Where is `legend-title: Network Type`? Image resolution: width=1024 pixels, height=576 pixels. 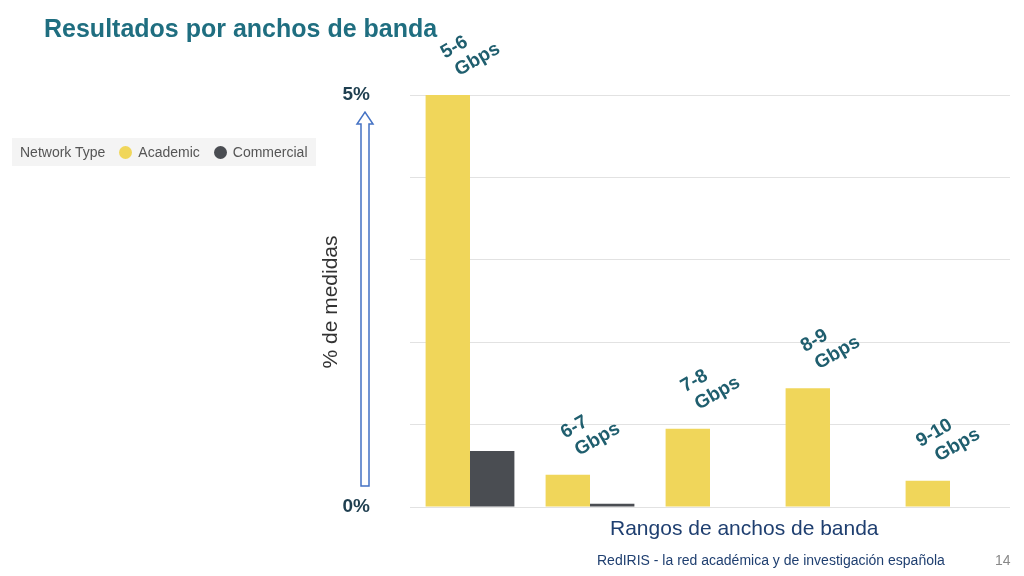
legend-title: Network Type is located at coordinates (63, 152).